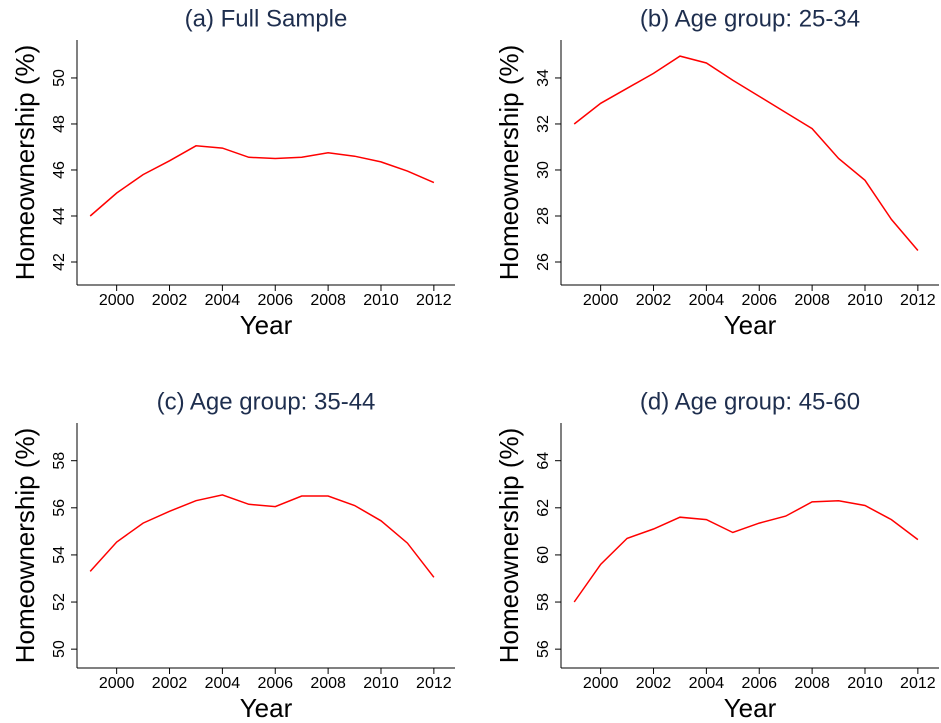 The height and width of the screenshot is (723, 941). I want to click on y-tick-label: 52, so click(59, 602).